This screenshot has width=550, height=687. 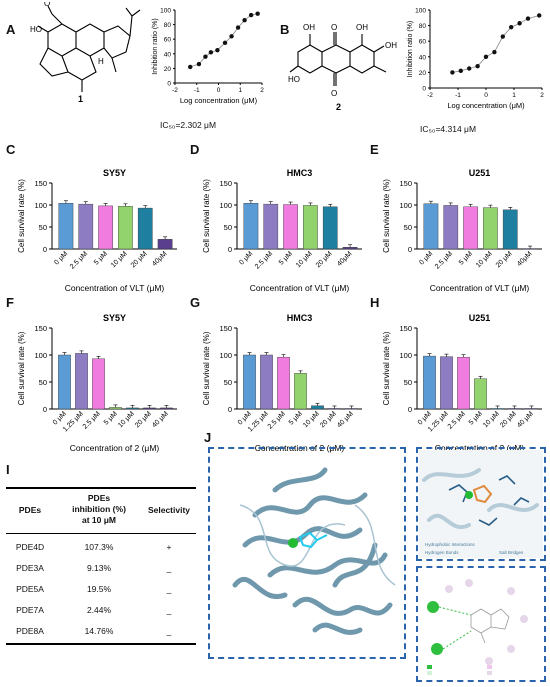 I want to click on y-tick-label: 60, so click(x=423, y=42).